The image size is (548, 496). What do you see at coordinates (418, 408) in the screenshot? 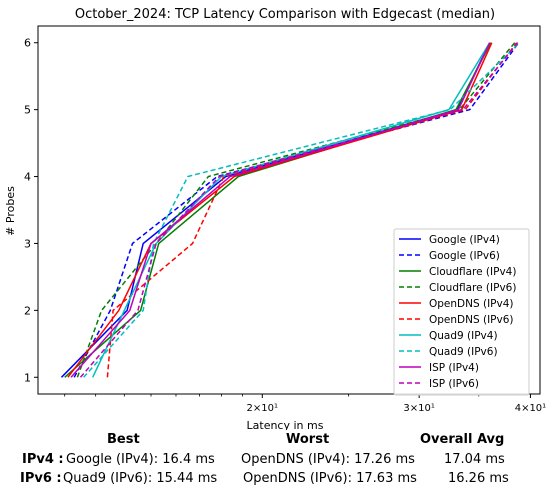
I see `x-tick-label: 3×10¹` at bounding box center [418, 408].